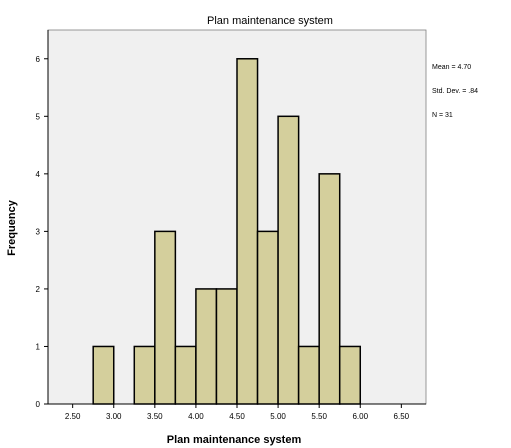 This screenshot has width=511, height=448. What do you see at coordinates (12, 227) in the screenshot?
I see `y-axis-label: Frequency` at bounding box center [12, 227].